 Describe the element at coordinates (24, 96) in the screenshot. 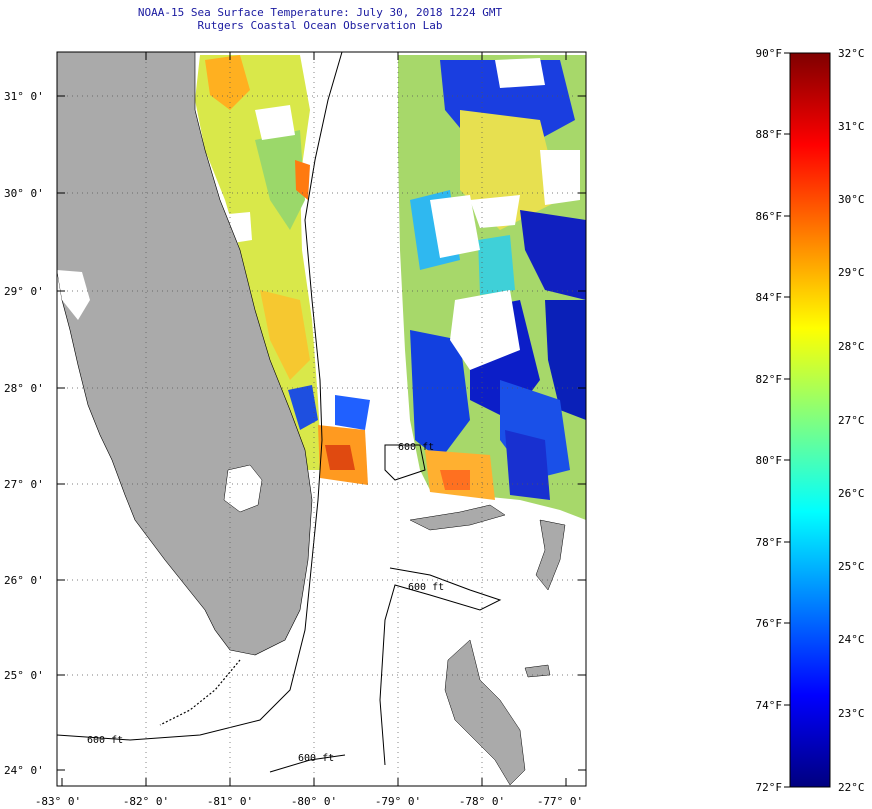

I see `lat-label: 31° 0'` at that location.